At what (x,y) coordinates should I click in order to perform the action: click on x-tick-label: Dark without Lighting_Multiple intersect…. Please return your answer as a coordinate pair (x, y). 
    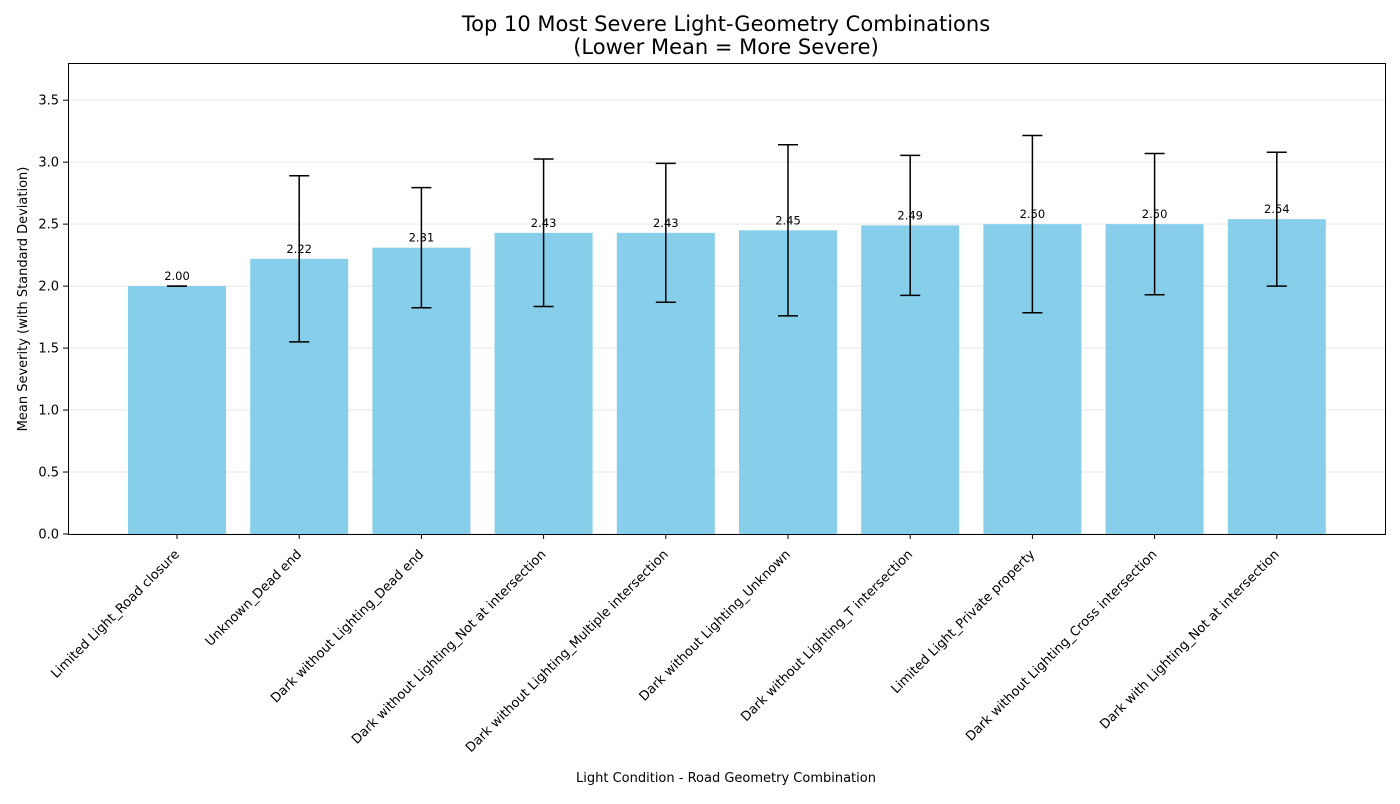
    Looking at the image, I should click on (567, 651).